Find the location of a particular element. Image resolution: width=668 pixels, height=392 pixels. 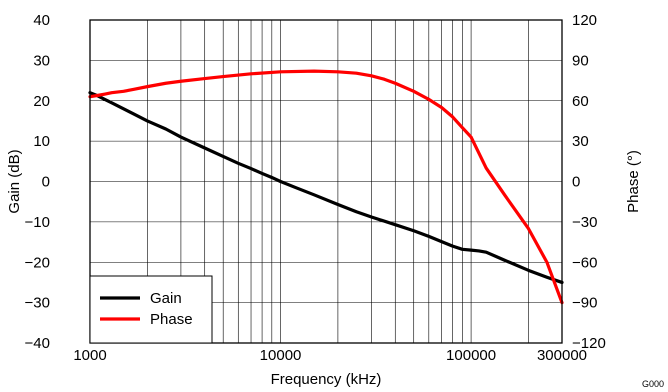

y2-tick-label: −60 is located at coordinates (584, 262).